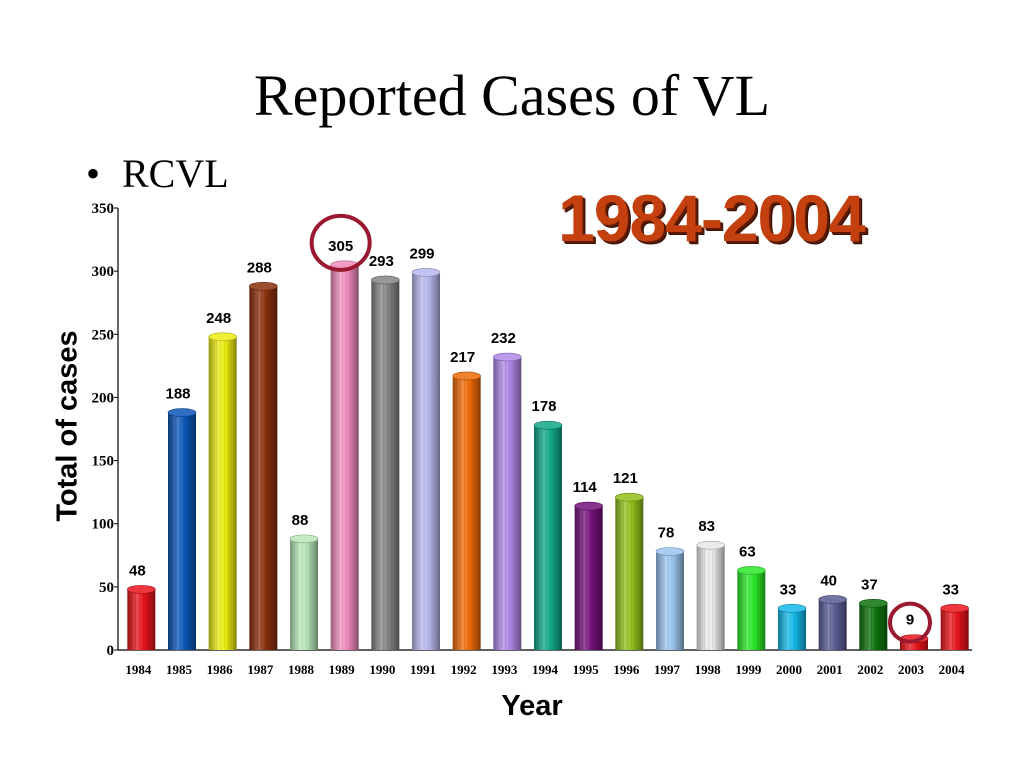  I want to click on x-tick-label-2004: 2004, so click(952, 669).